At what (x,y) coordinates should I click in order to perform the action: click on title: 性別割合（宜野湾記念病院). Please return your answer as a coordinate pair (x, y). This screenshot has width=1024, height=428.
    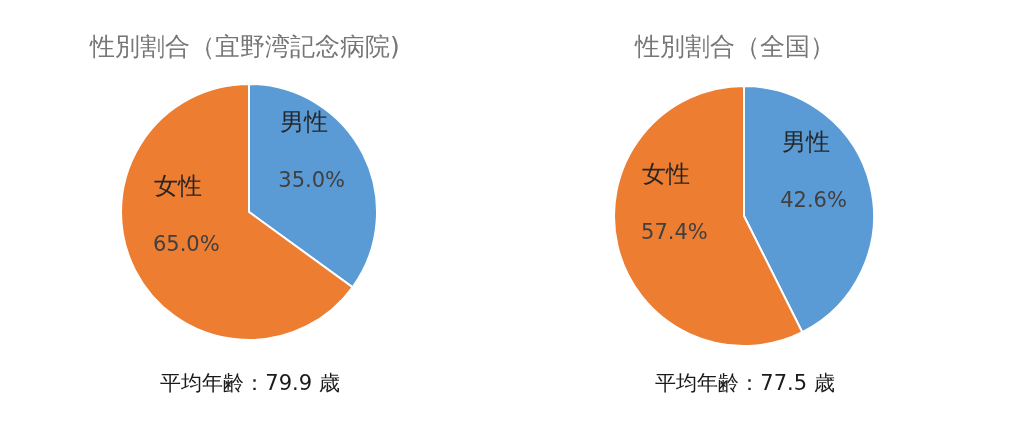
    Looking at the image, I should click on (245, 46).